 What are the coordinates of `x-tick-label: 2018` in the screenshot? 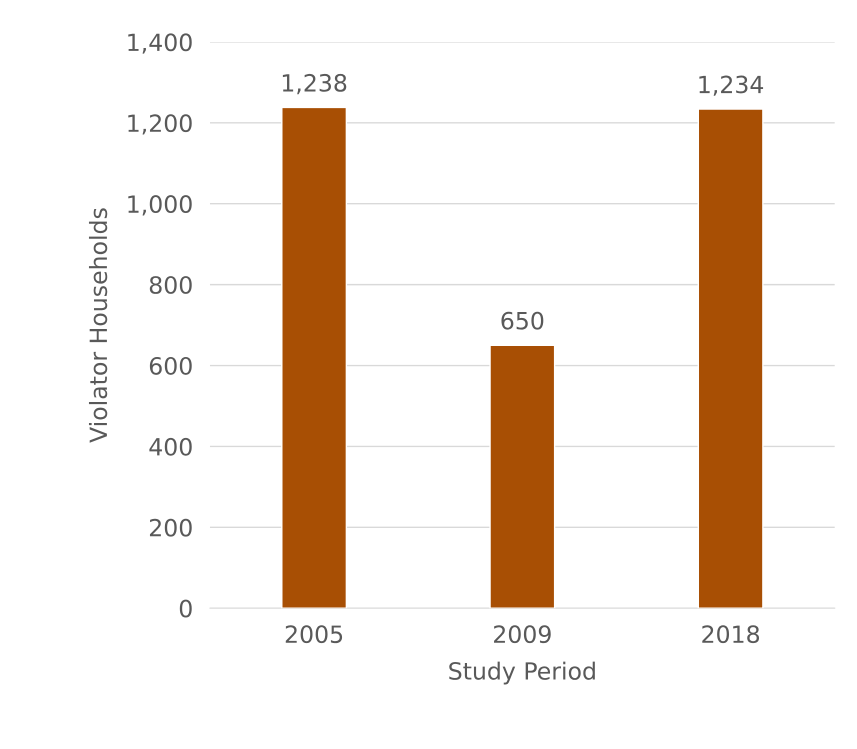 It's located at (731, 634).